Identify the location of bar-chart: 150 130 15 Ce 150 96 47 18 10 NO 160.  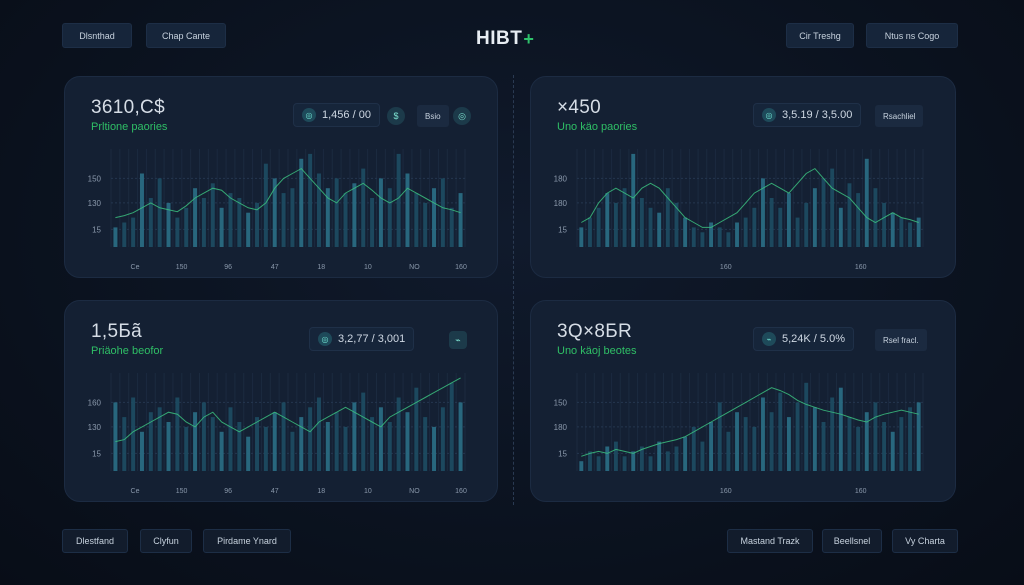
(277, 210).